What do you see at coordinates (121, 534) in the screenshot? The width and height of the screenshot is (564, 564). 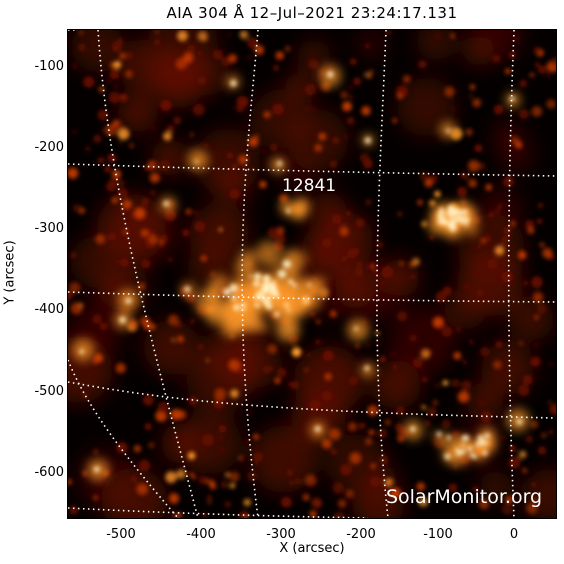 I see `x-tick-label: -500` at bounding box center [121, 534].